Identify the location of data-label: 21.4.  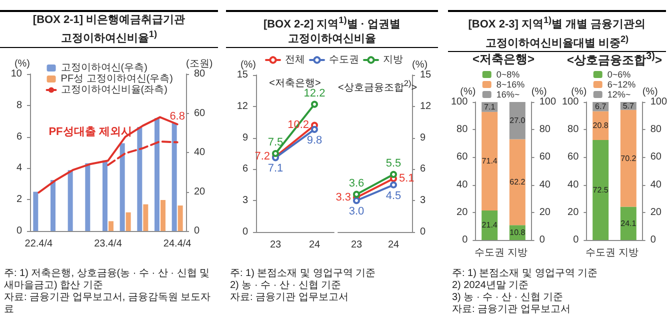
(490, 225).